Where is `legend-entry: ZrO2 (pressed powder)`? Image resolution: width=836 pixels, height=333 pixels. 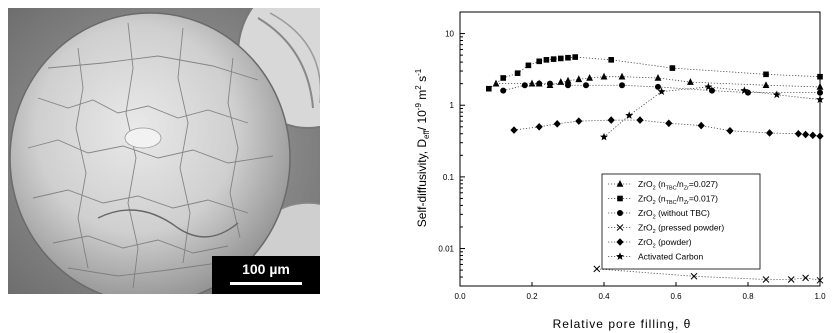
legend-entry: ZrO2 (pressed powder) is located at coordinates (666, 229).